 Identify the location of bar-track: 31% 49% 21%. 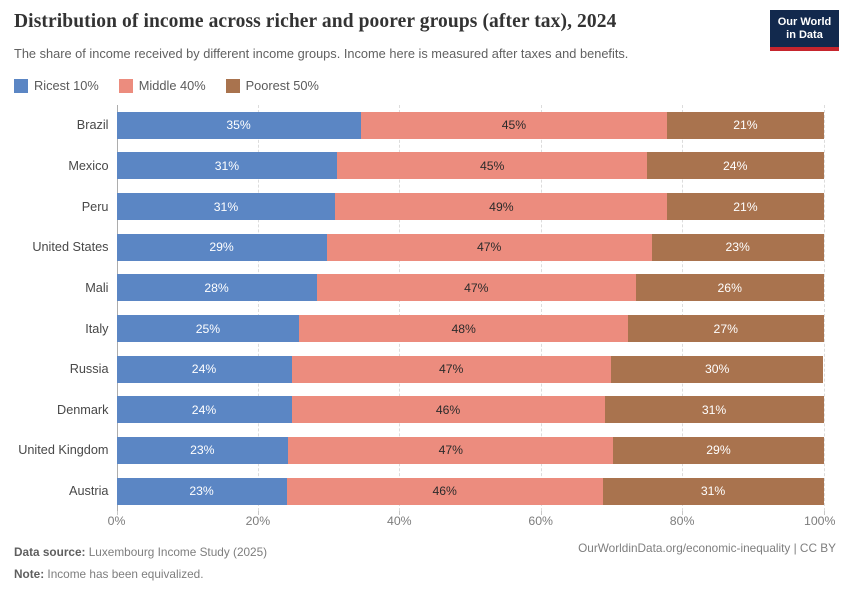
(470, 207).